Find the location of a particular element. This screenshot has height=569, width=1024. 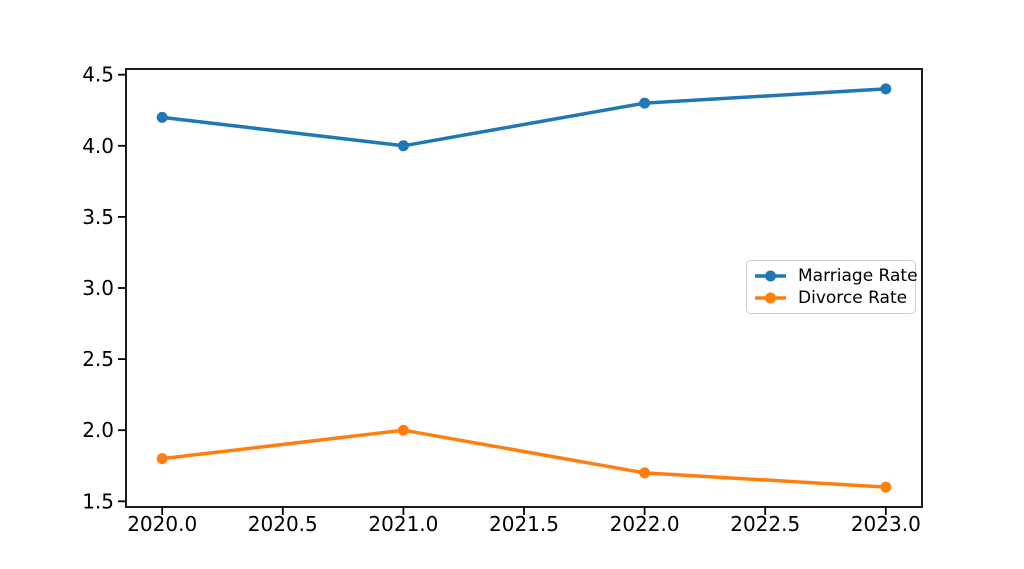

legend-entry: Marriage Rate is located at coordinates (835, 276).